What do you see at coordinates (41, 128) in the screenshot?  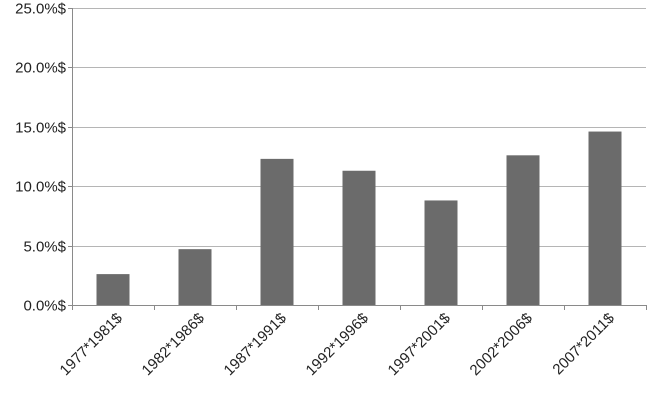 I see `y-tick-label: 15.0%$` at bounding box center [41, 128].